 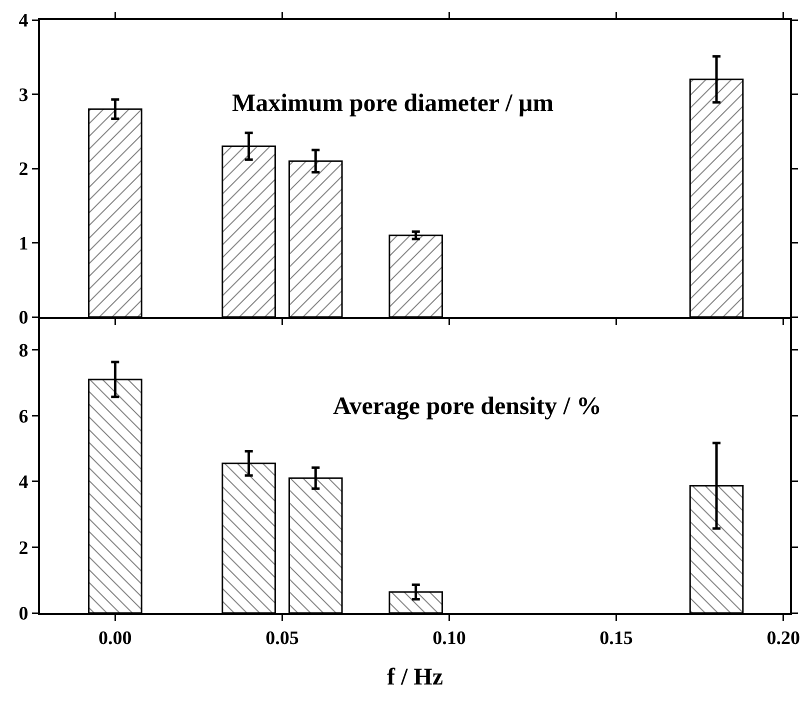 I want to click on y-tick-label: 8, so click(x=23, y=351).